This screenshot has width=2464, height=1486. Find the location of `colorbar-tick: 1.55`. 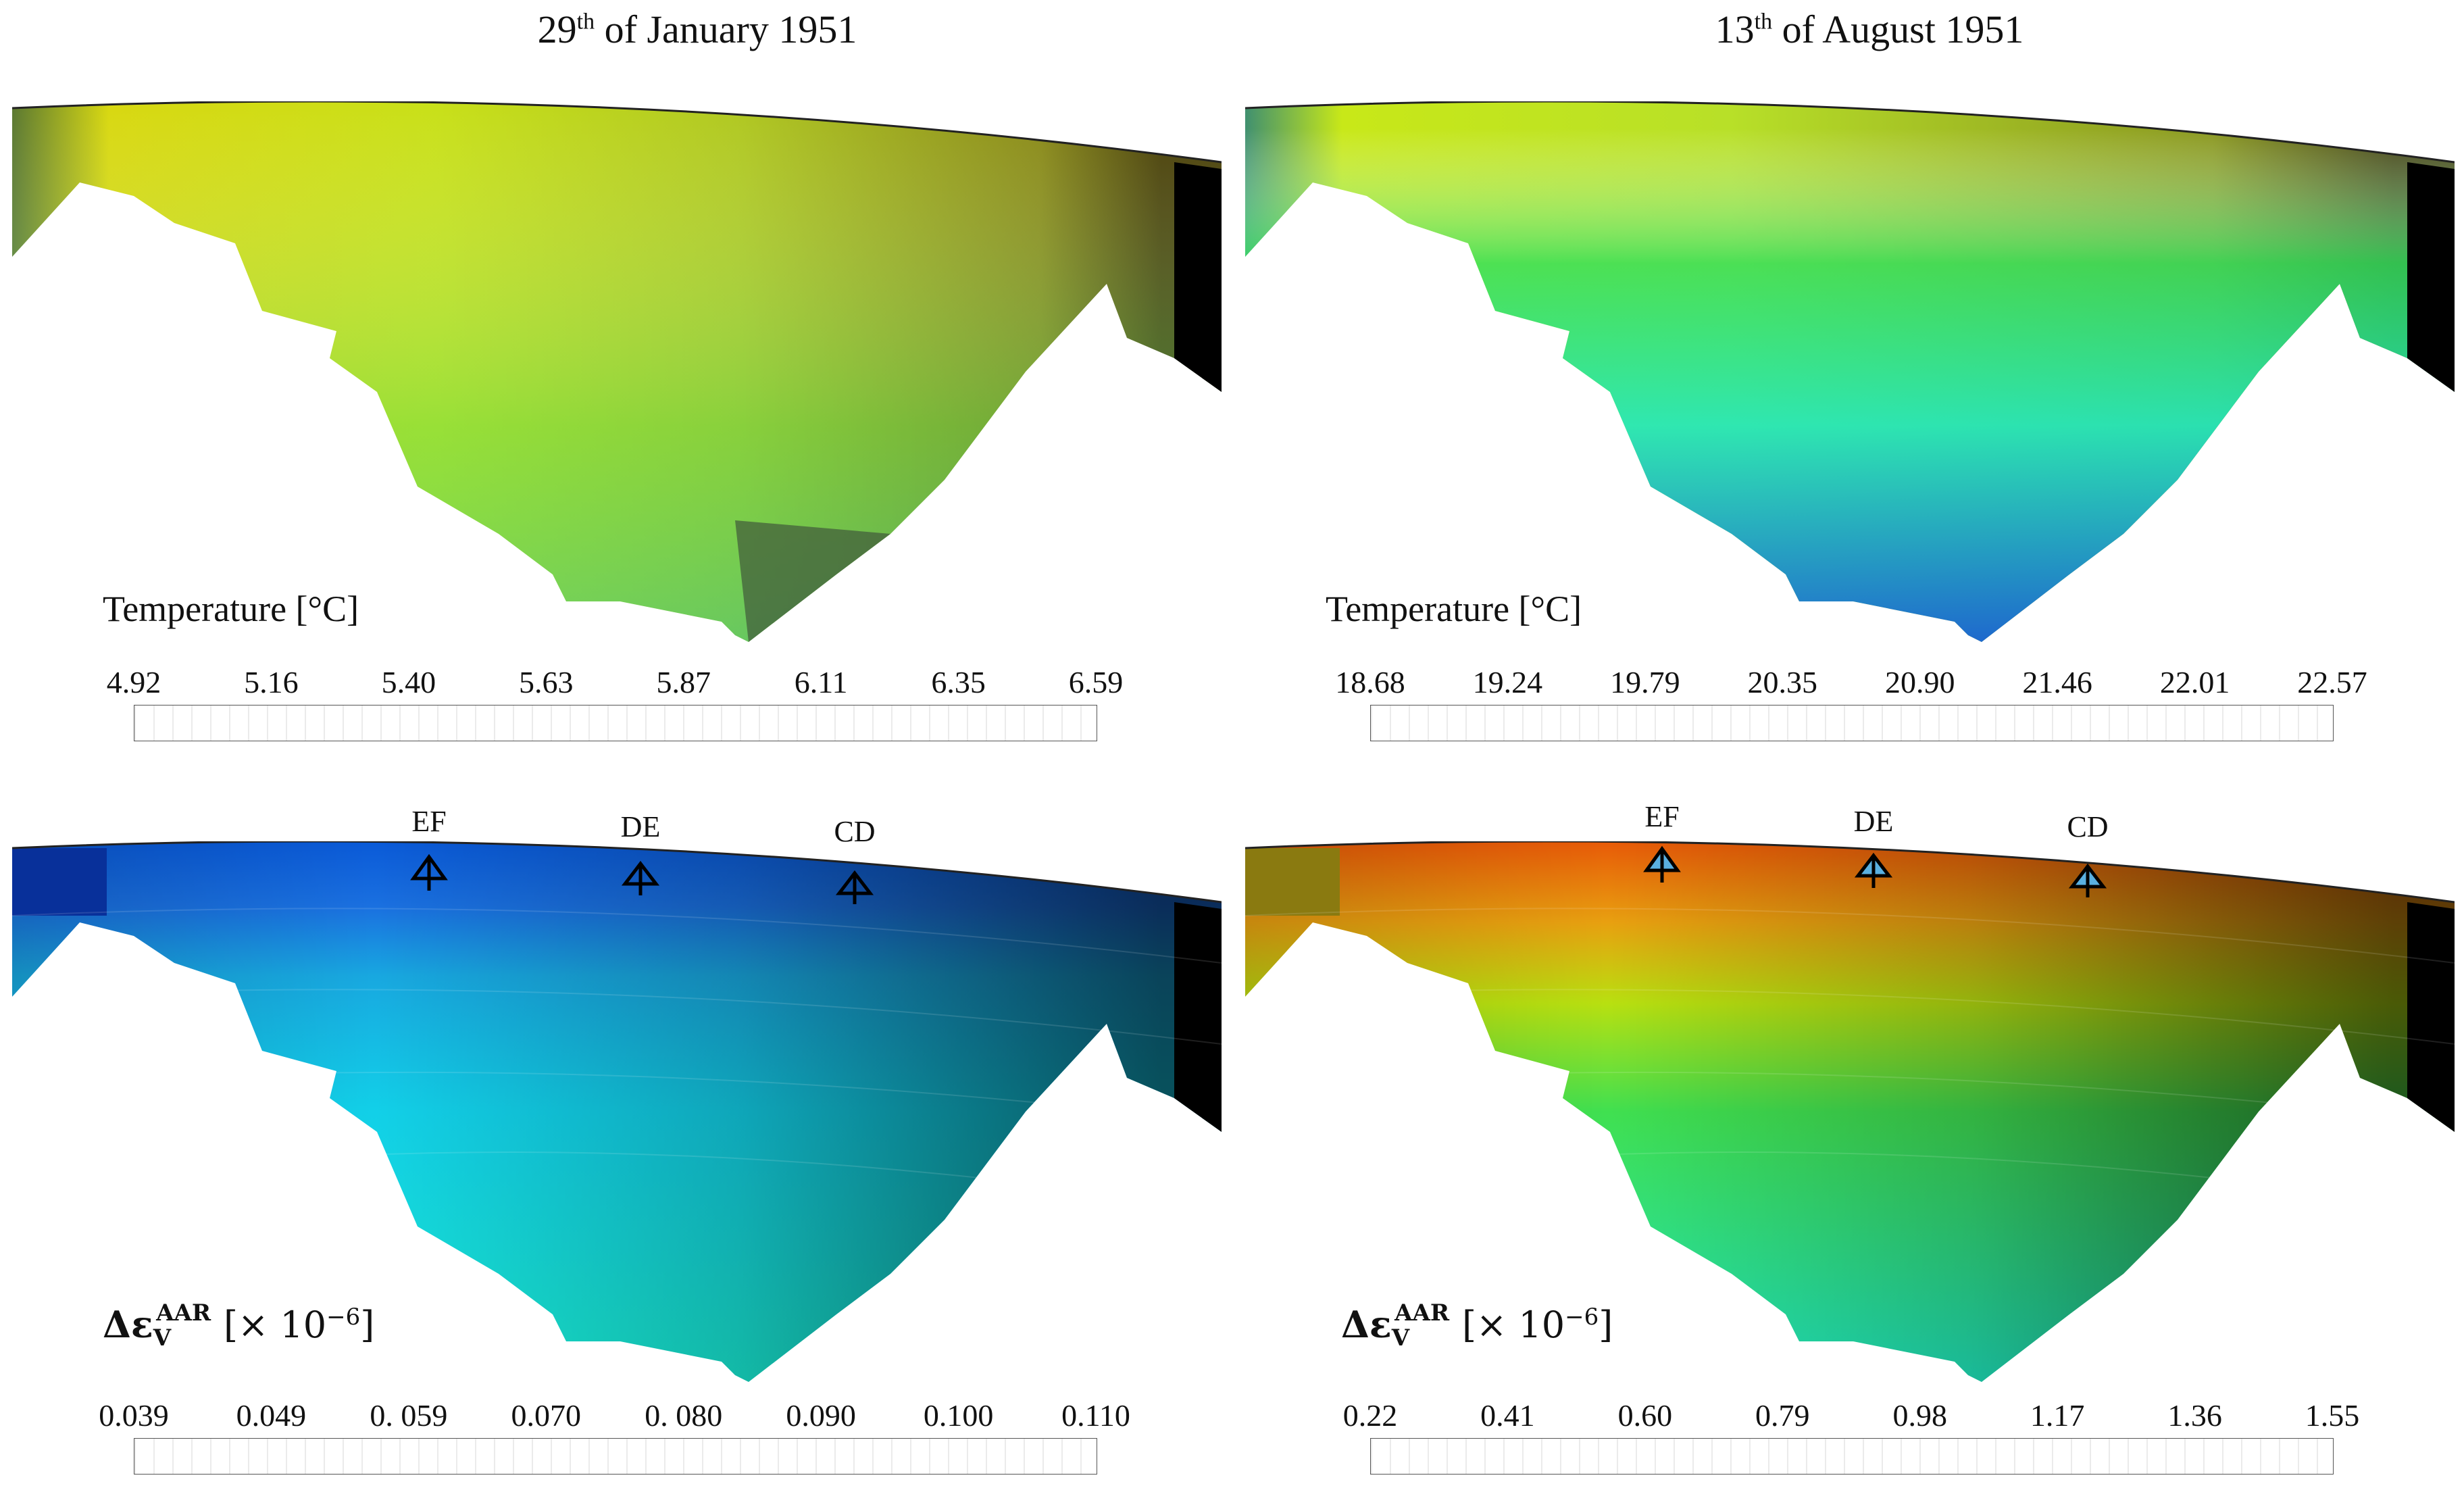

colorbar-tick: 1.55 is located at coordinates (2332, 1415).